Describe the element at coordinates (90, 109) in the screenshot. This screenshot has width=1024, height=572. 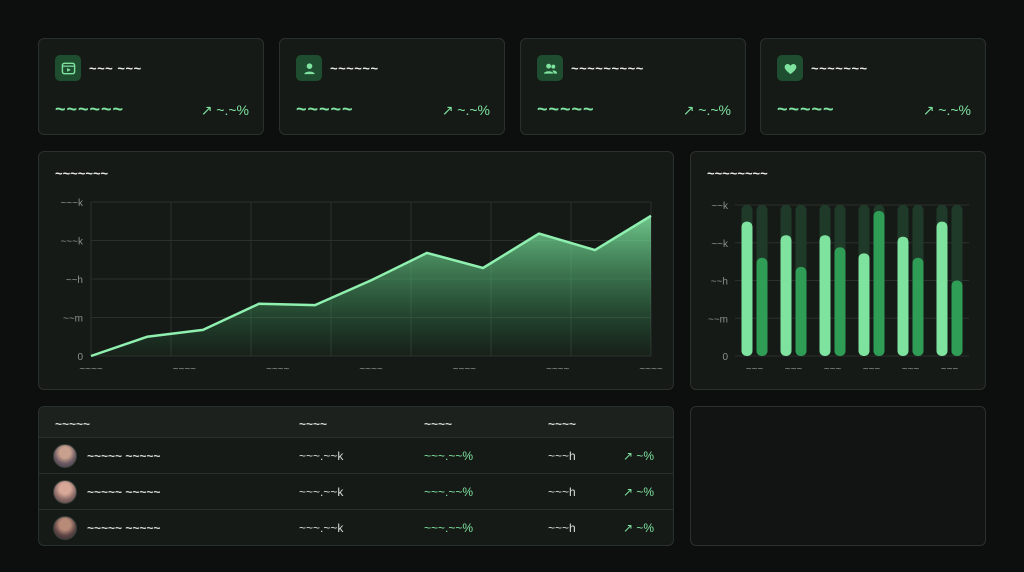
I see `stat-value: ~~~~~~` at that location.